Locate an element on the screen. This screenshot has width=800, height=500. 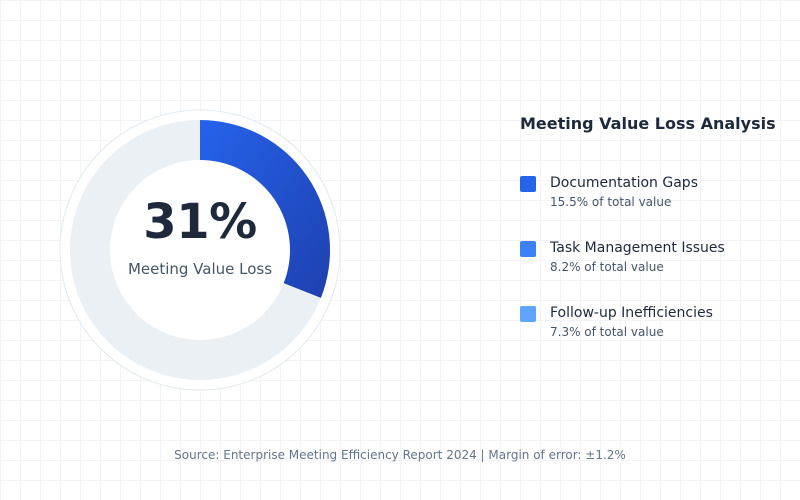
legend-detail: 8.2% of total value is located at coordinates (607, 267).